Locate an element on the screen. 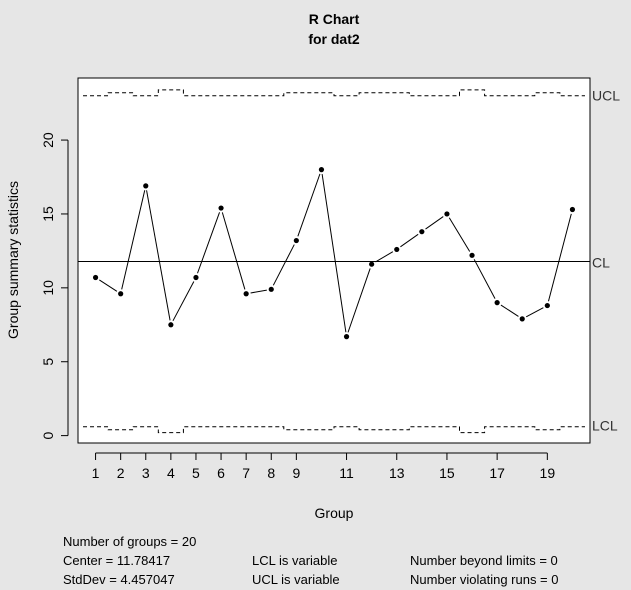 This screenshot has width=631, height=590. x-tick-label: 17 is located at coordinates (497, 473).